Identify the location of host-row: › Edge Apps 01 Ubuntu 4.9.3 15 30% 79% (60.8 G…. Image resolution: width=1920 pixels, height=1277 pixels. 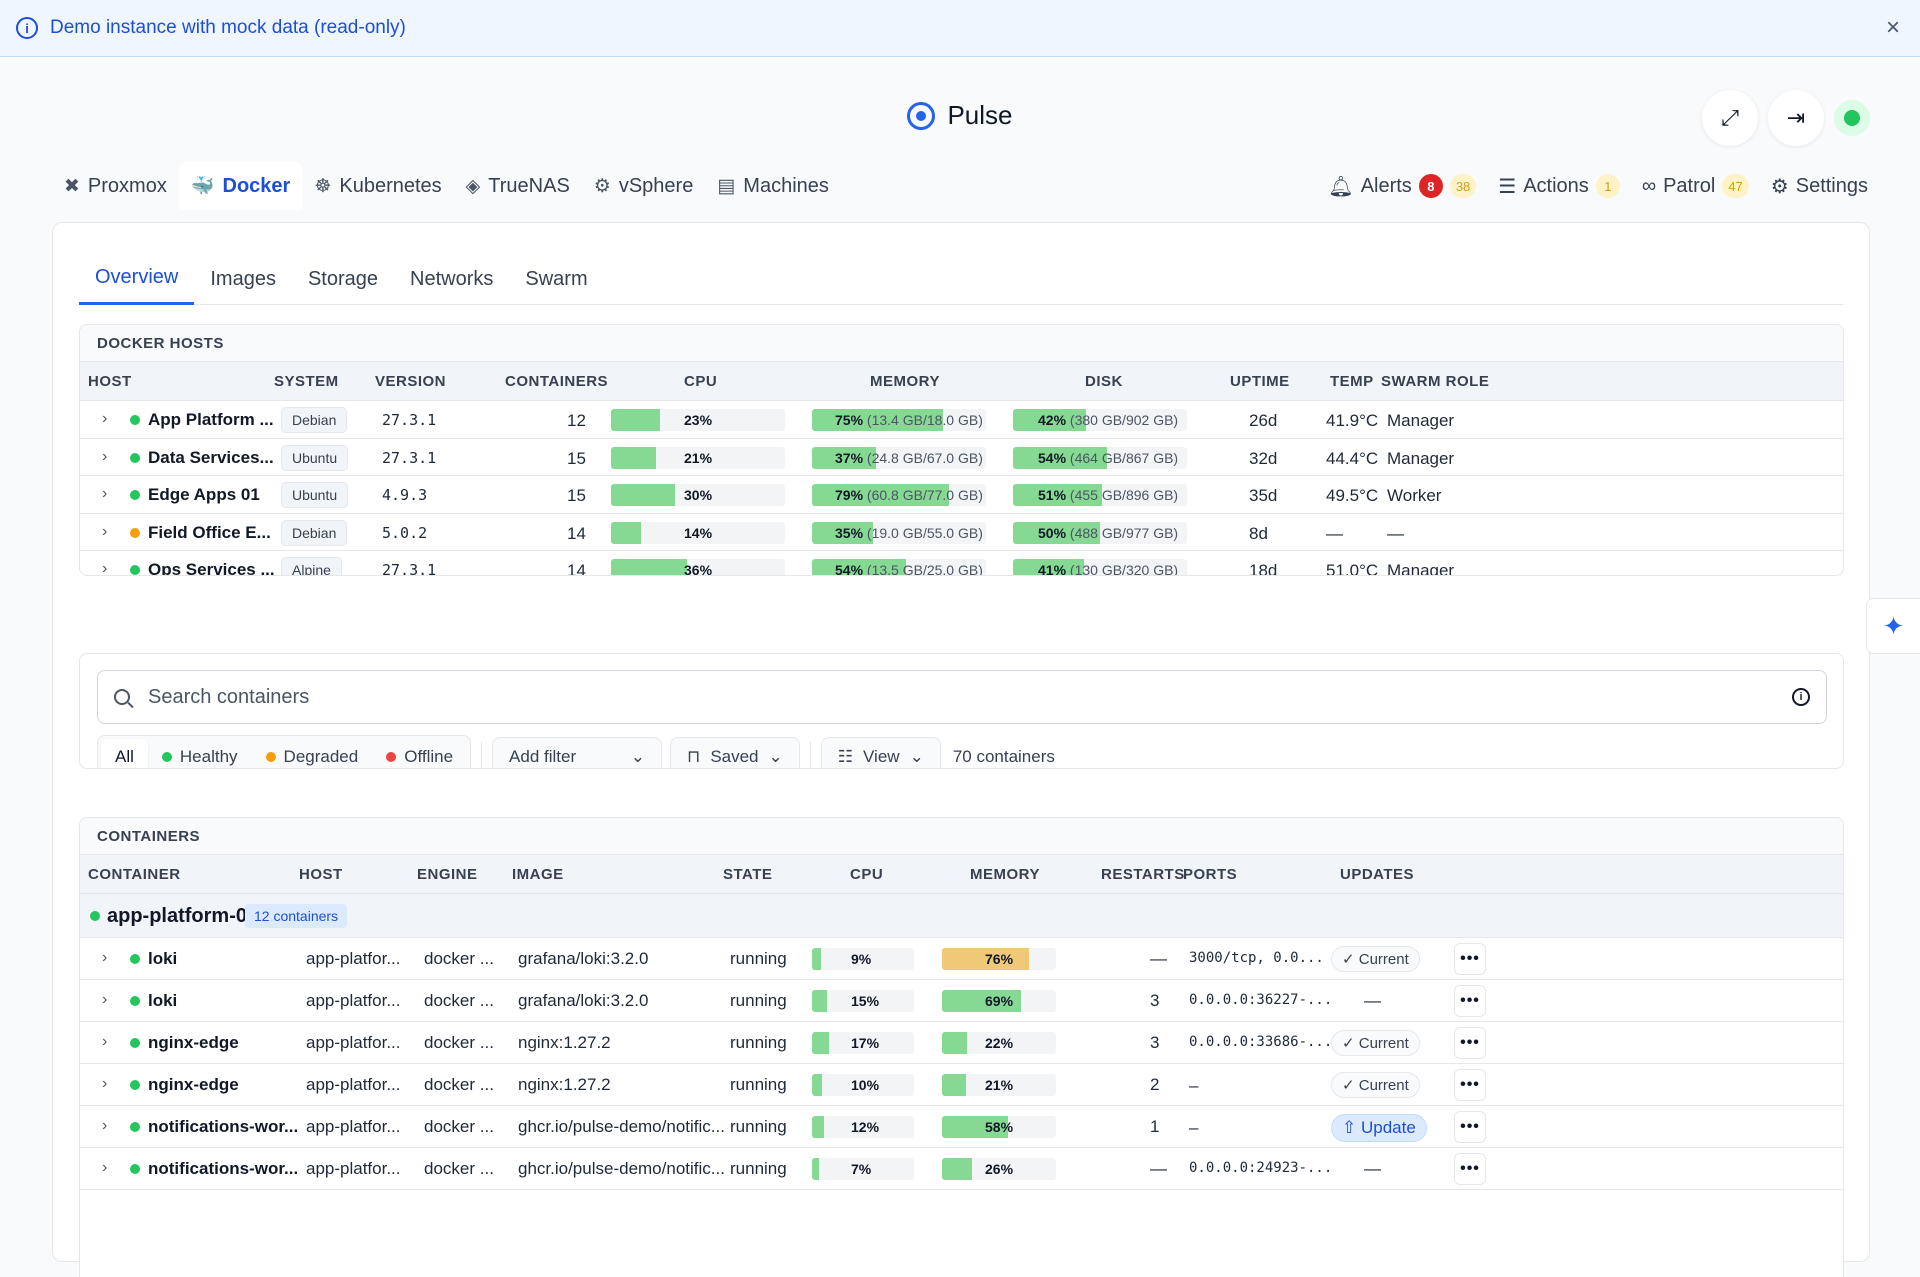
(961, 495).